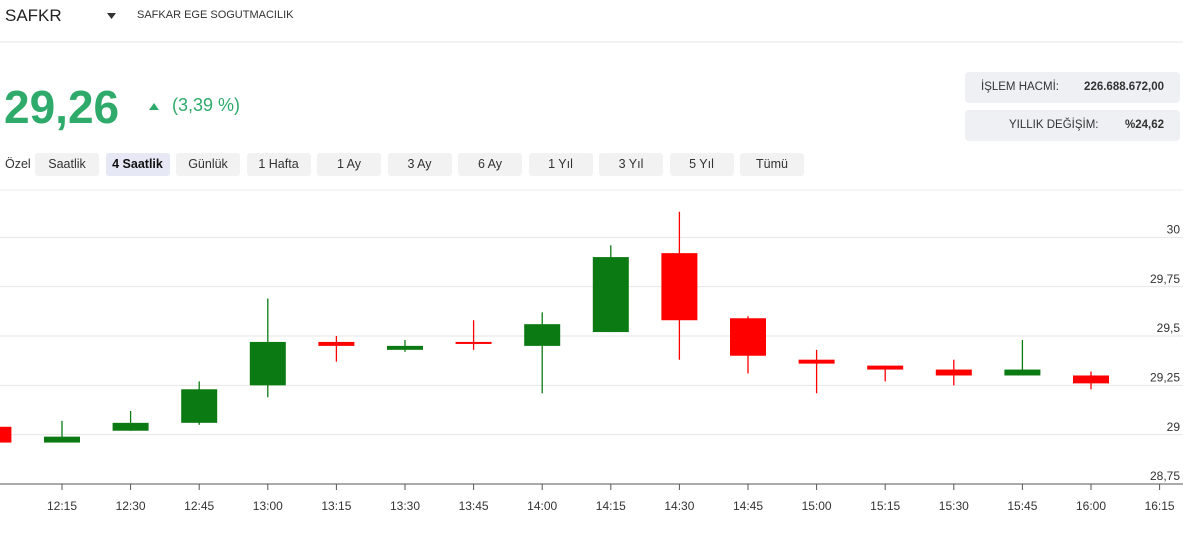 Image resolution: width=1200 pixels, height=533 pixels. I want to click on range-tab: 3 Yıl, so click(631, 164).